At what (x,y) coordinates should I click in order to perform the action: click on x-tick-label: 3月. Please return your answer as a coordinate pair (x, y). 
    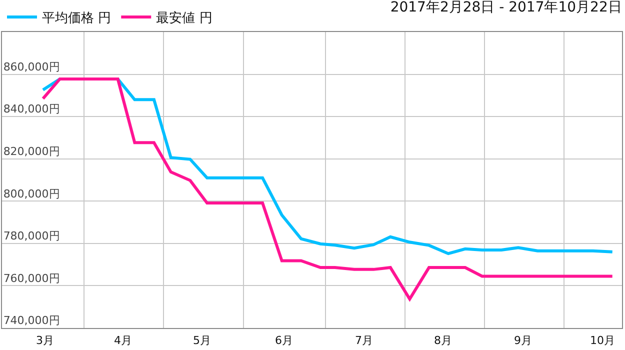
    Looking at the image, I should click on (45, 340).